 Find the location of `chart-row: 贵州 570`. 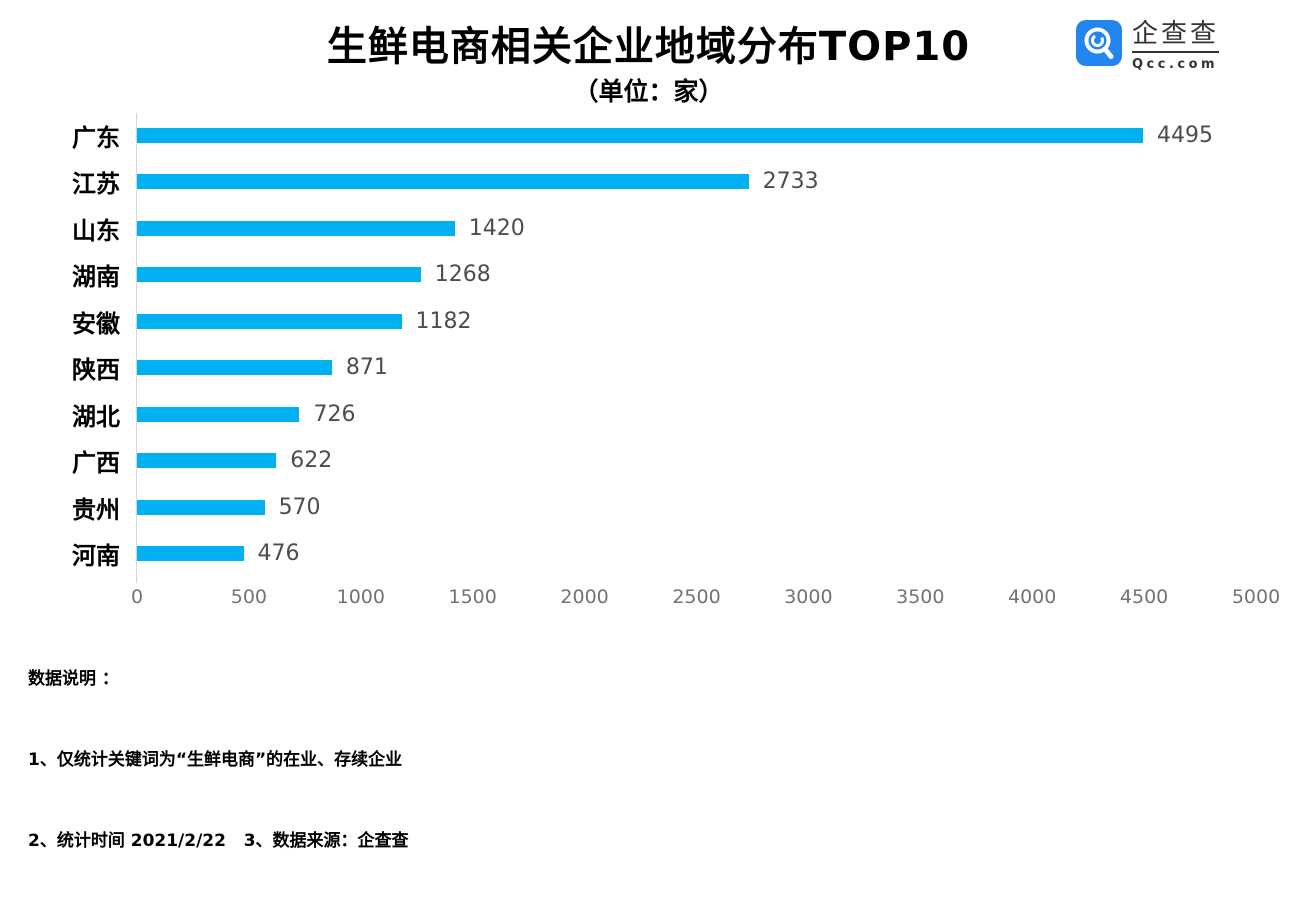

chart-row: 贵州 570 is located at coordinates (648, 507).